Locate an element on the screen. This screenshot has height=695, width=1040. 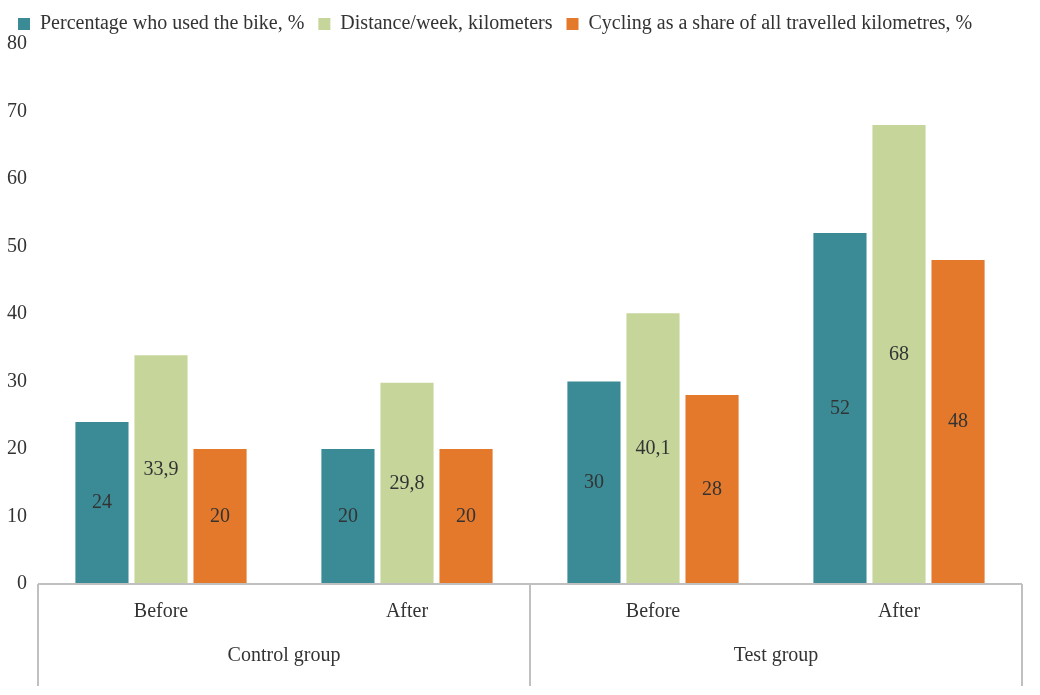
data-label: 48 is located at coordinates (958, 420).